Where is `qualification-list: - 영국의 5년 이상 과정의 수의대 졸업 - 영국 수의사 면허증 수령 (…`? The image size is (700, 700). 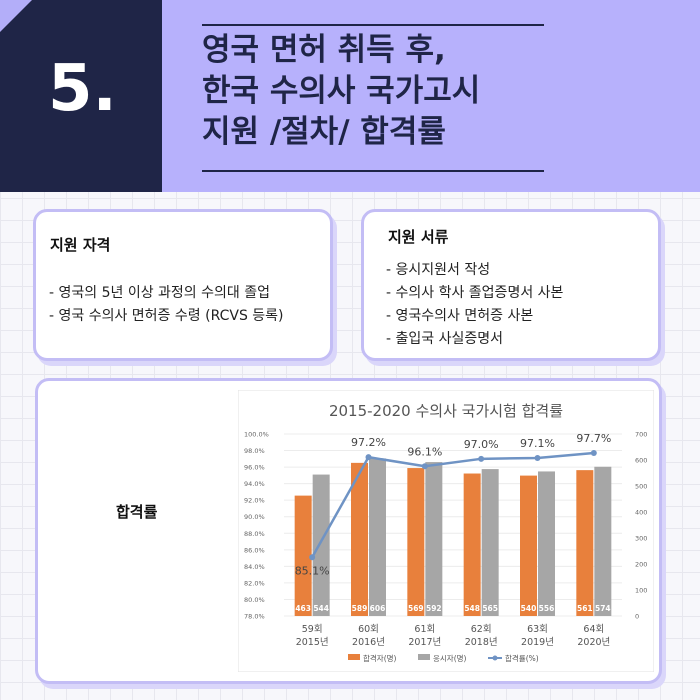
qualification-list: - 영국의 5년 이상 과정의 수의대 졸업 - 영국 수의사 면허증 수령 (… is located at coordinates (166, 305).